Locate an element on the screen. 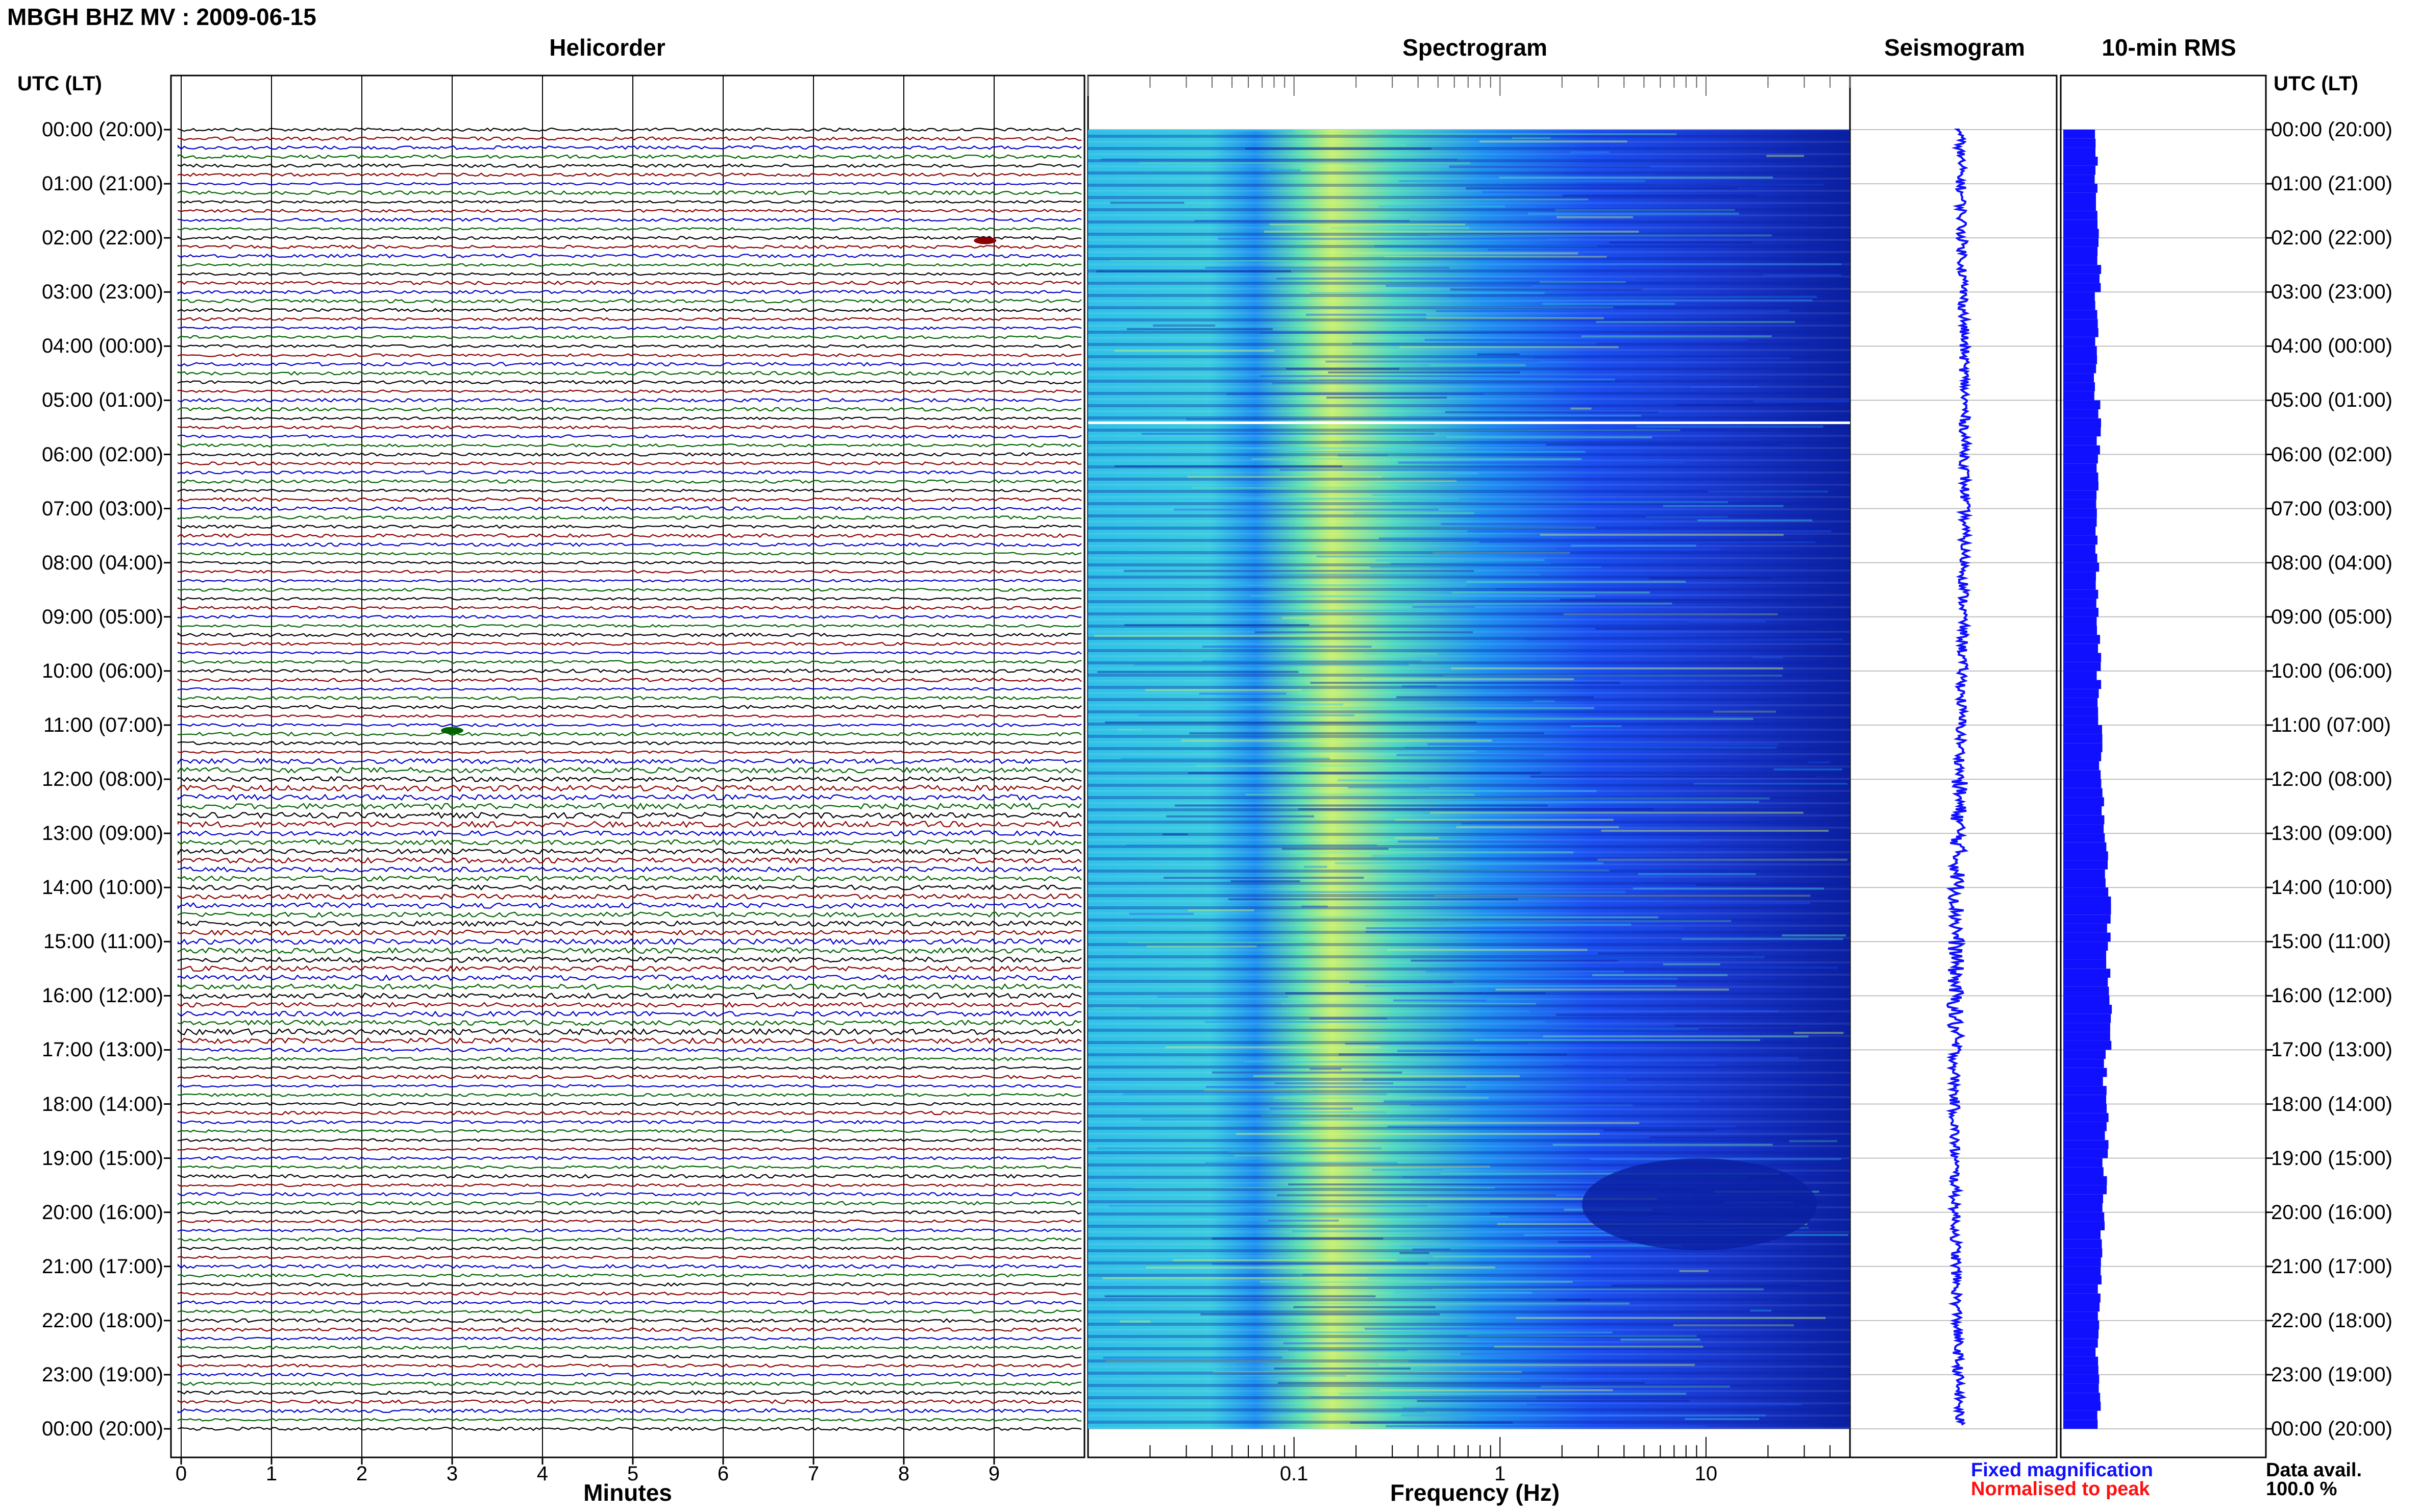  page-title: MBGH BHZ MV : 2009-06-15 is located at coordinates (161, 17).